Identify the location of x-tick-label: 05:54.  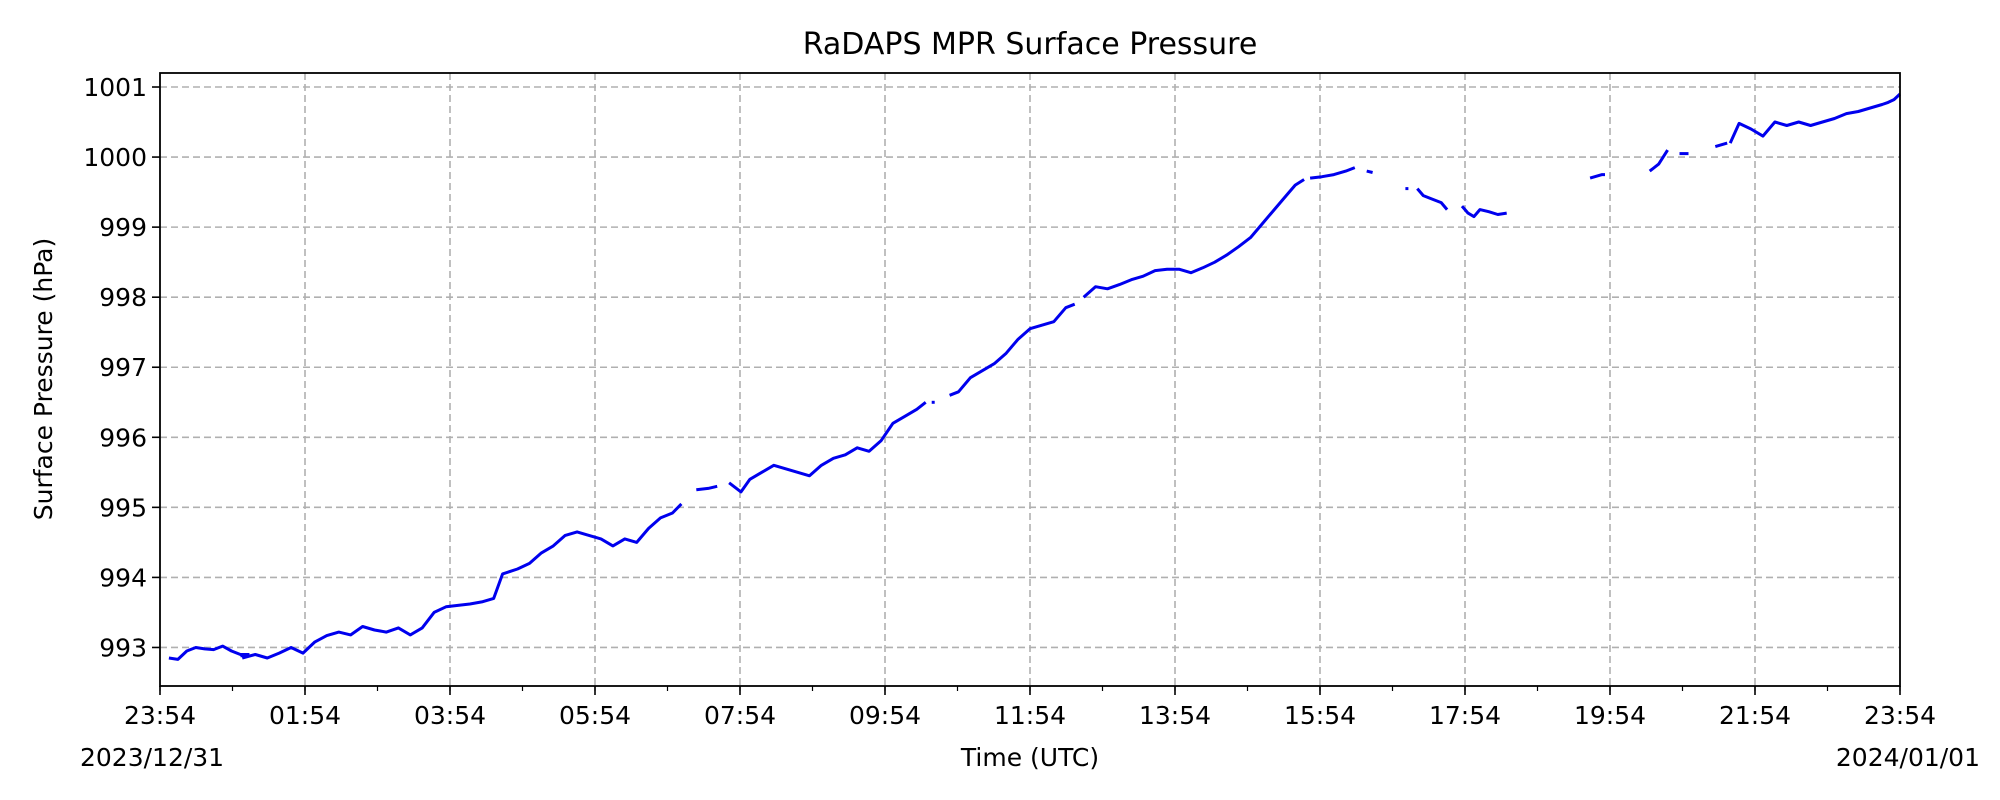
(595, 715).